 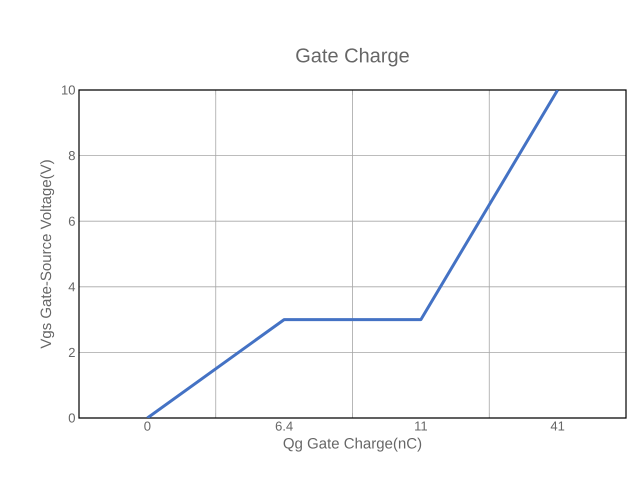 What do you see at coordinates (352, 57) in the screenshot?
I see `chart-title: Gate Charge` at bounding box center [352, 57].